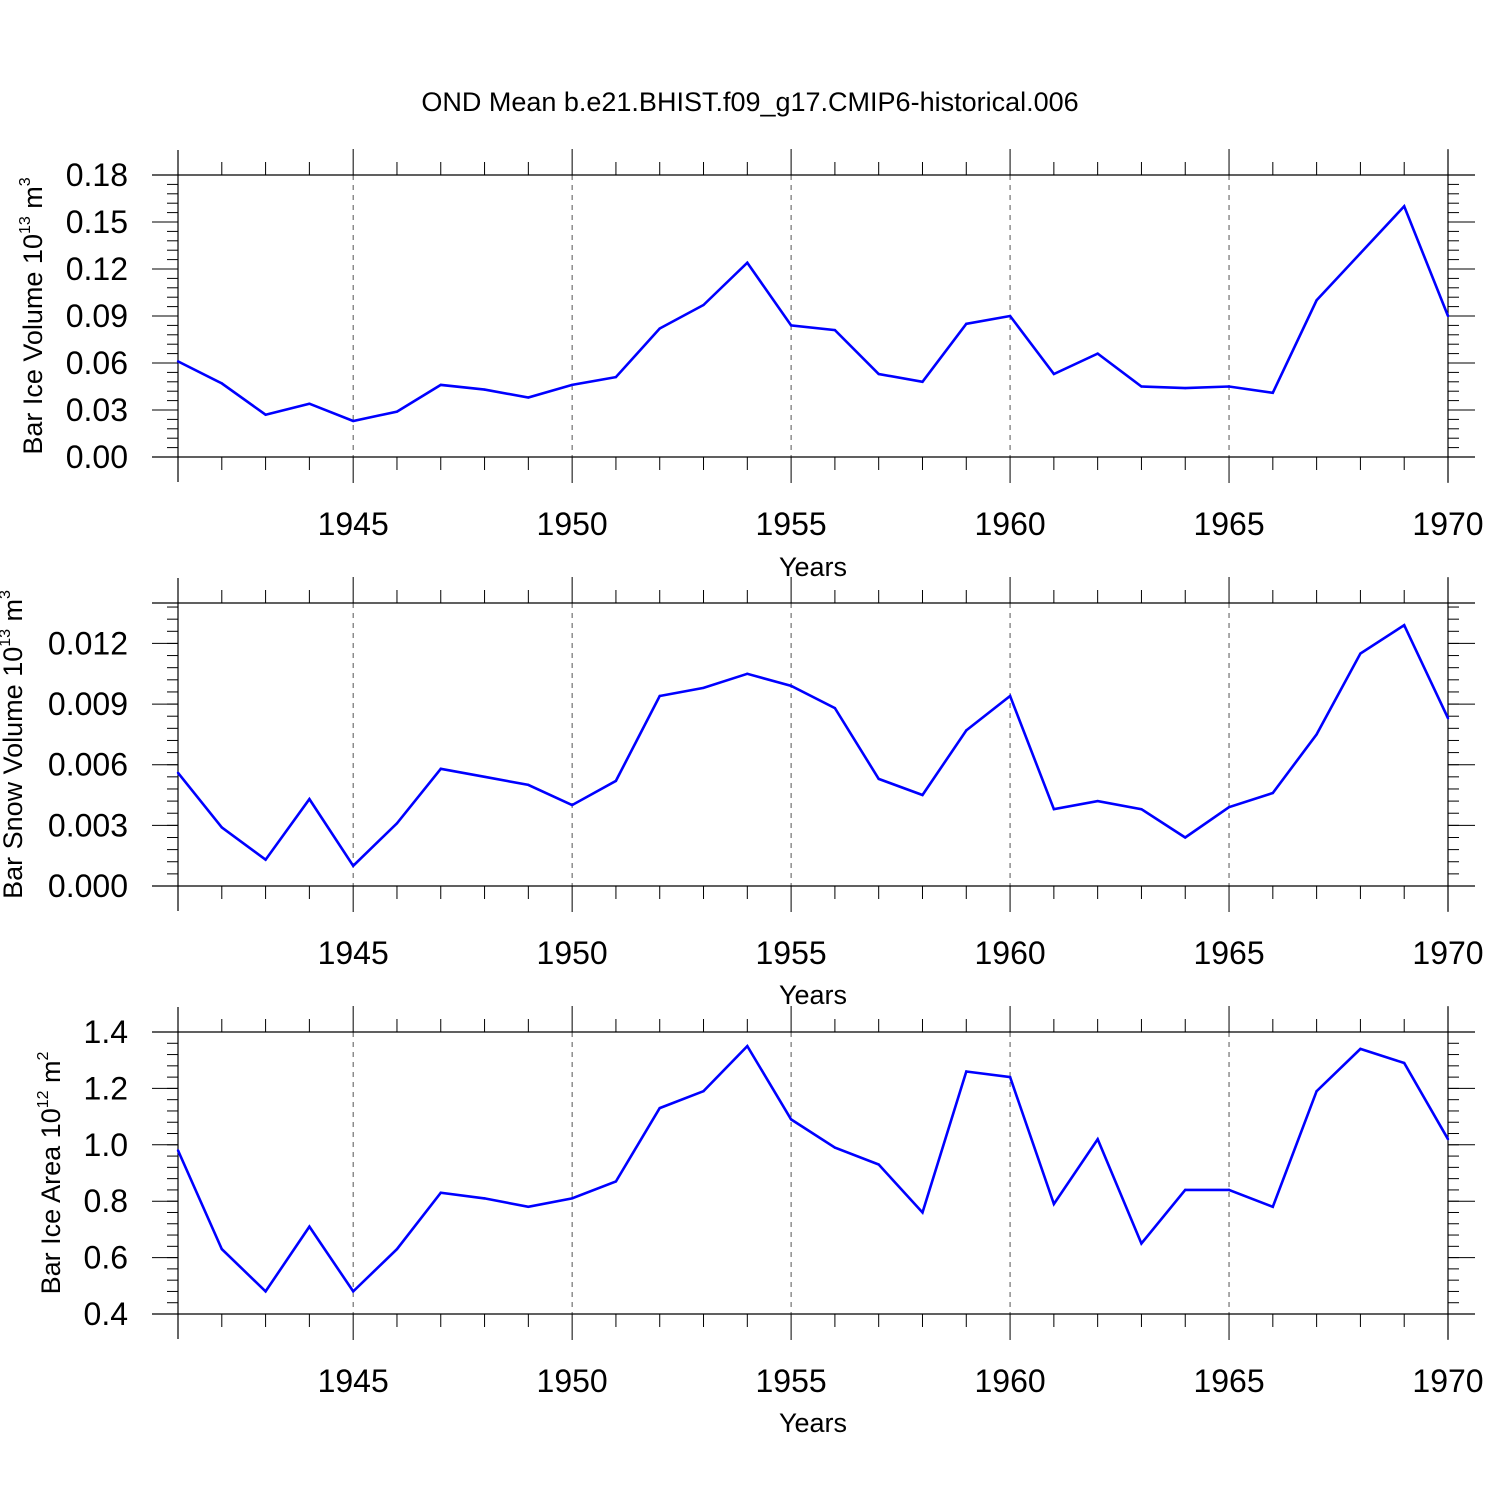  Describe the element at coordinates (106, 1088) in the screenshot. I see `y-tick-label: 1.2` at that location.